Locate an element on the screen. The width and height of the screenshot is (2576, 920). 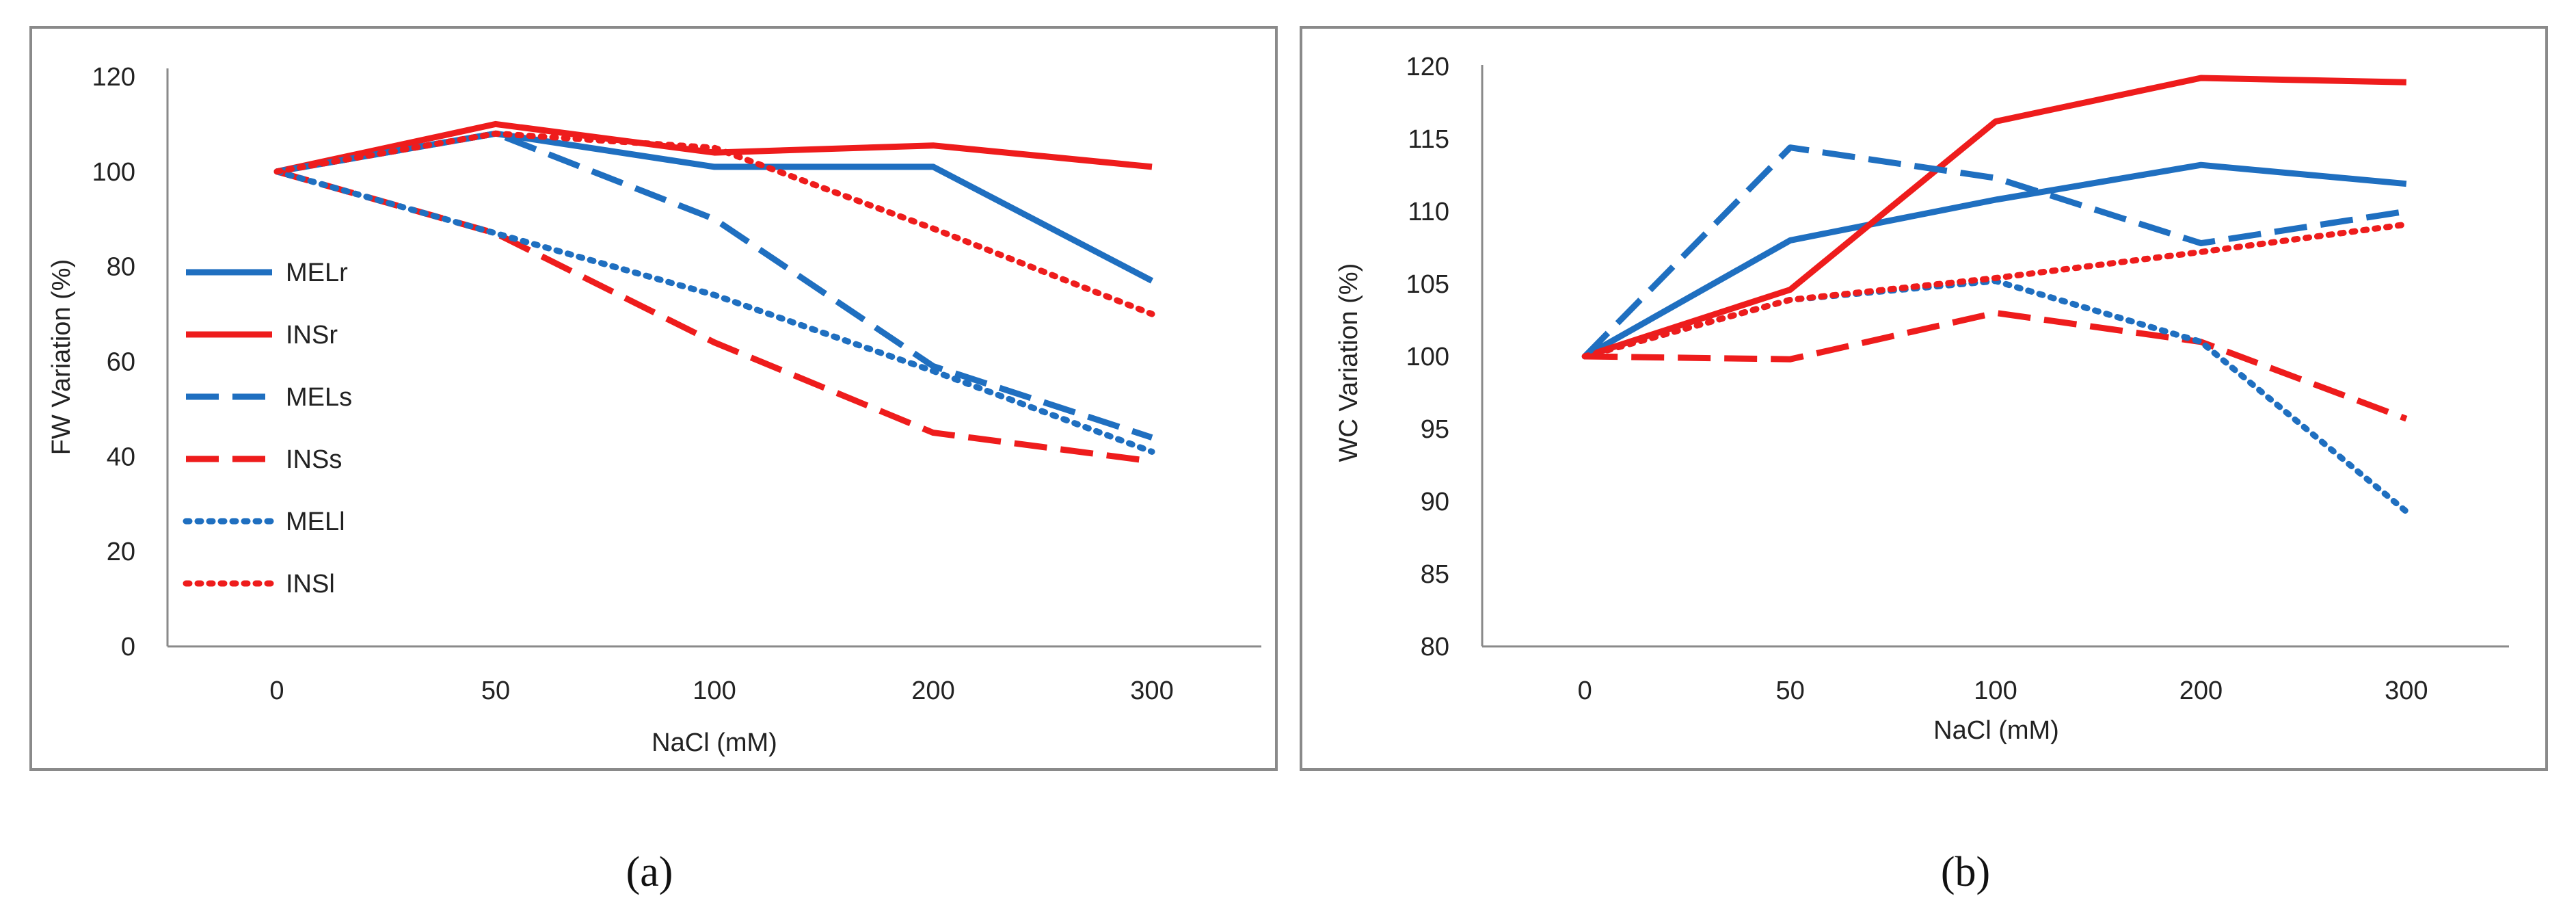
chart-a-xtick-label: 200 is located at coordinates (932, 690).